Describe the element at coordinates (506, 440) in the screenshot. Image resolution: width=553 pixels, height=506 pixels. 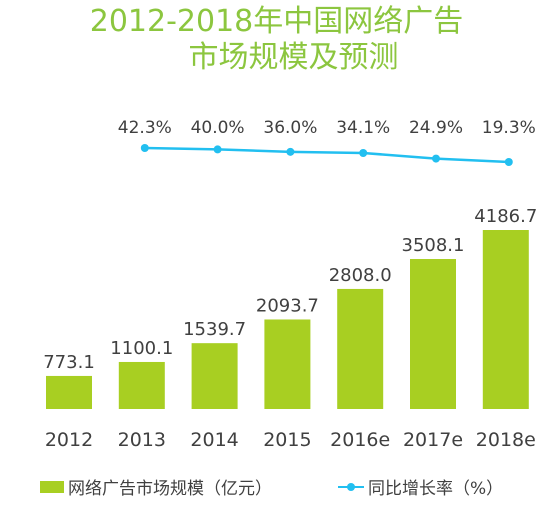
I see `x-tick-2018e: 2018e` at that location.